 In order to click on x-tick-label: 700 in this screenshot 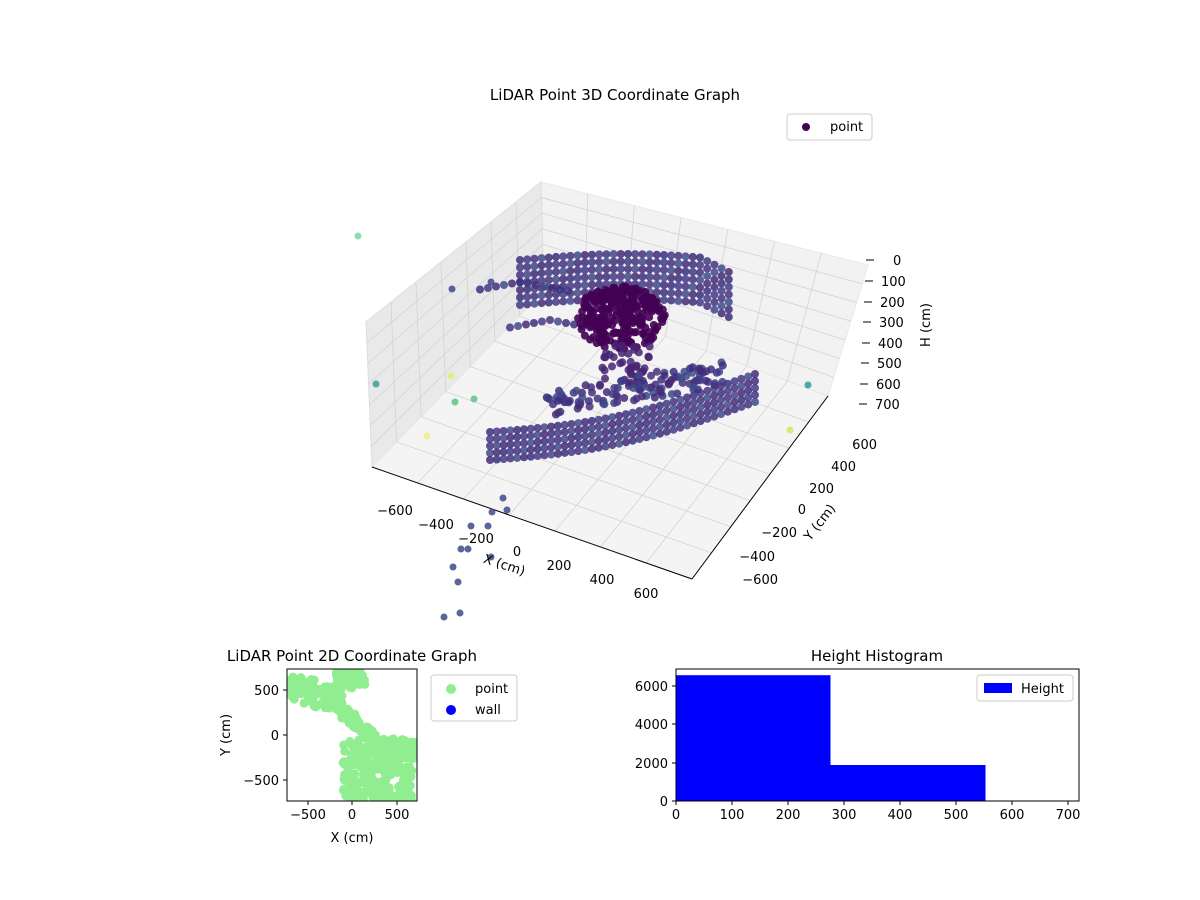, I will do `click(1068, 815)`.